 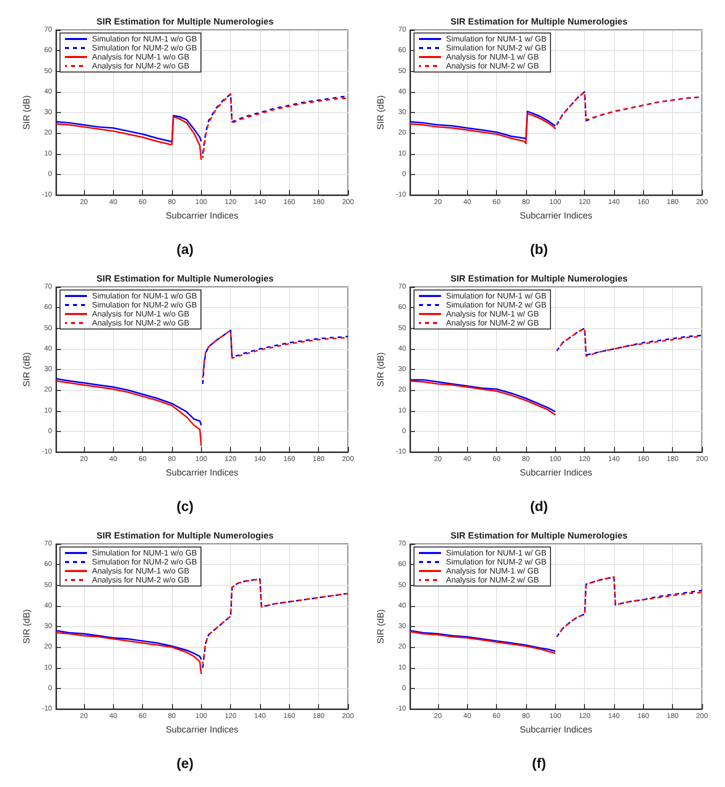 What do you see at coordinates (185, 506) in the screenshot?
I see `text: (c)` at bounding box center [185, 506].